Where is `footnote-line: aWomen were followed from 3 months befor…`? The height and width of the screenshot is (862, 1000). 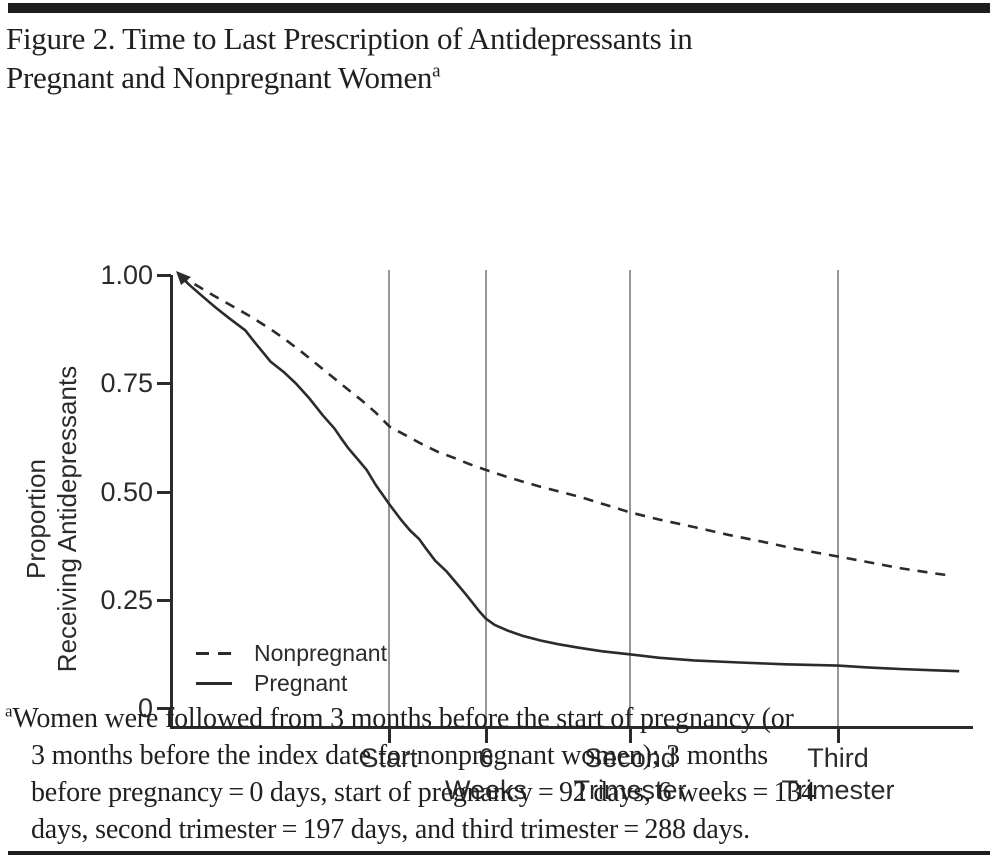
footnote-line: aWomen were followed from 3 months befor… is located at coordinates (399, 717).